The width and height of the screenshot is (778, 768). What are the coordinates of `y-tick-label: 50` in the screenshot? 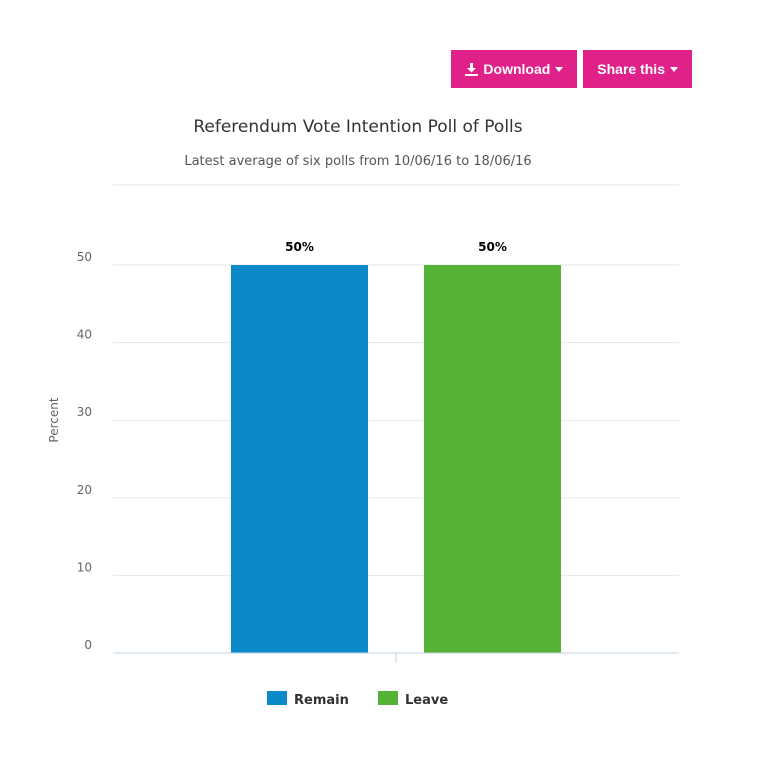 It's located at (84, 257).